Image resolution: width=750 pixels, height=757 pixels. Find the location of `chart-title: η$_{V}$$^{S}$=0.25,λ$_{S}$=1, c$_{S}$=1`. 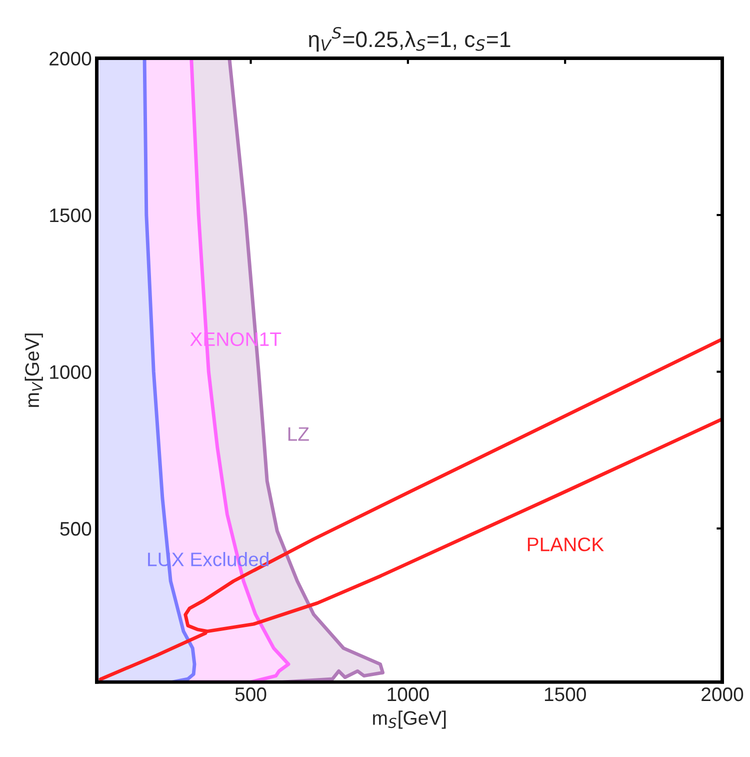

chart-title: η$_{V}$$^{S}$=0.25,λ$_{S}$=1, c$_{S}$=1 is located at coordinates (409, 39).